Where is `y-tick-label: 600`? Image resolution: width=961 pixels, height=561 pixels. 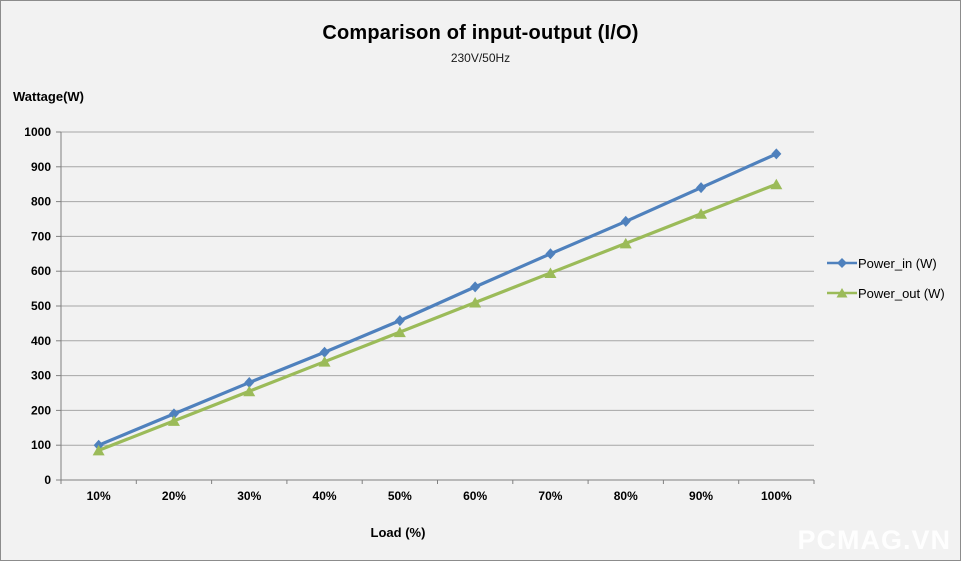 y-tick-label: 600 is located at coordinates (41, 271).